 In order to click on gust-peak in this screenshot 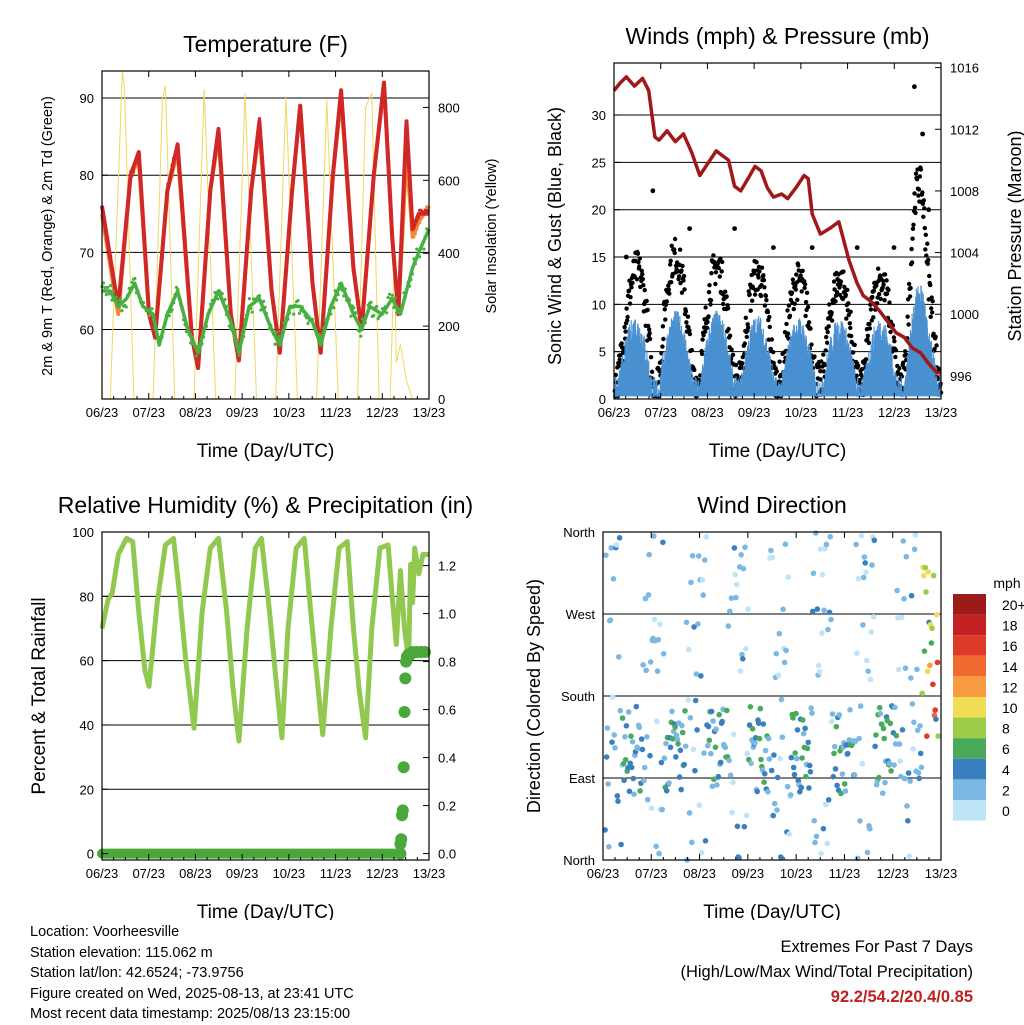, I will do `click(653, 191)`.